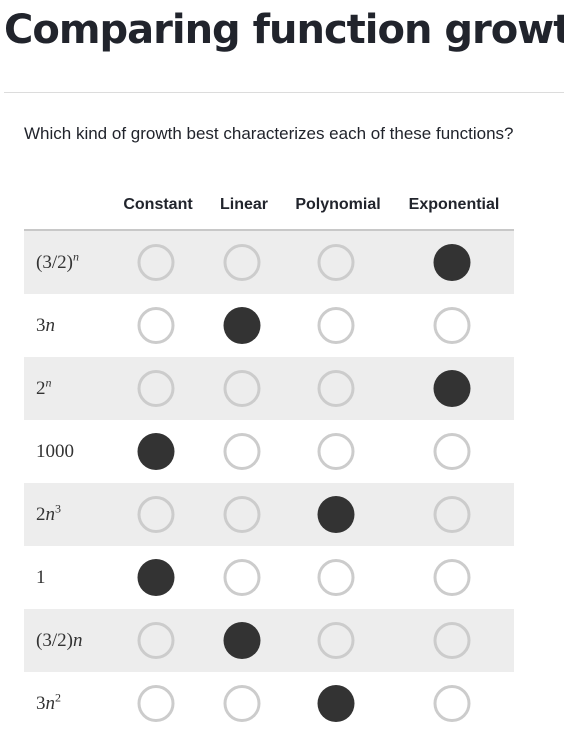 Image resolution: width=564 pixels, height=742 pixels. Describe the element at coordinates (338, 204) in the screenshot. I see `column-header-polynomial: Polynomial` at that location.